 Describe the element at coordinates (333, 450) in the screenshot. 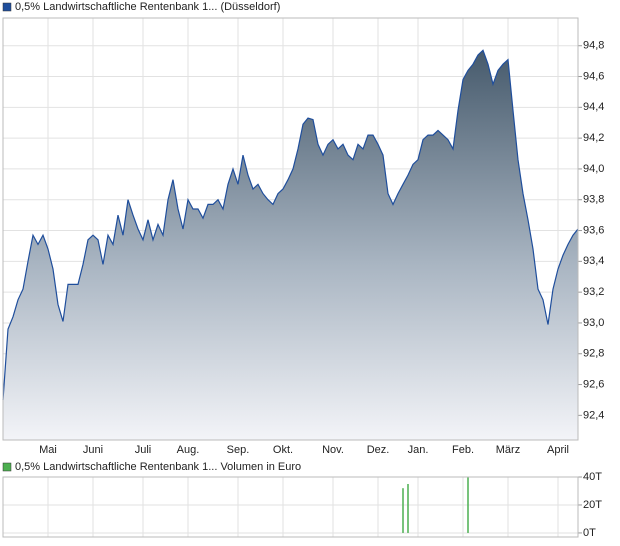

I see `x-tick-label: Nov.` at that location.